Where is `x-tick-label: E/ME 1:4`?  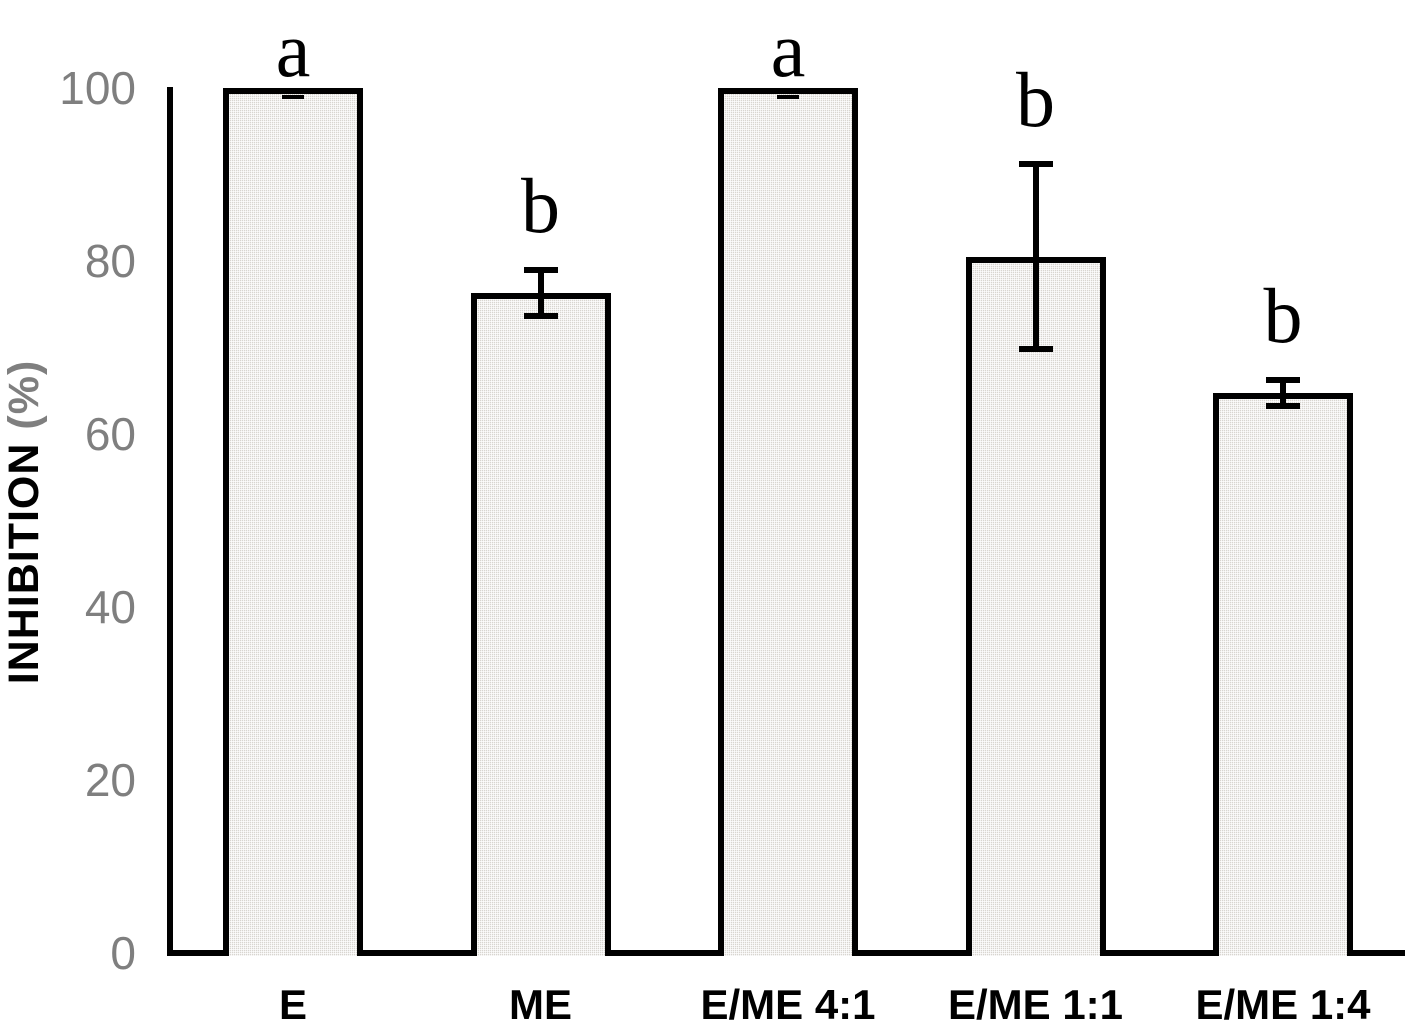
x-tick-label: E/ME 1:4 is located at coordinates (1283, 1004).